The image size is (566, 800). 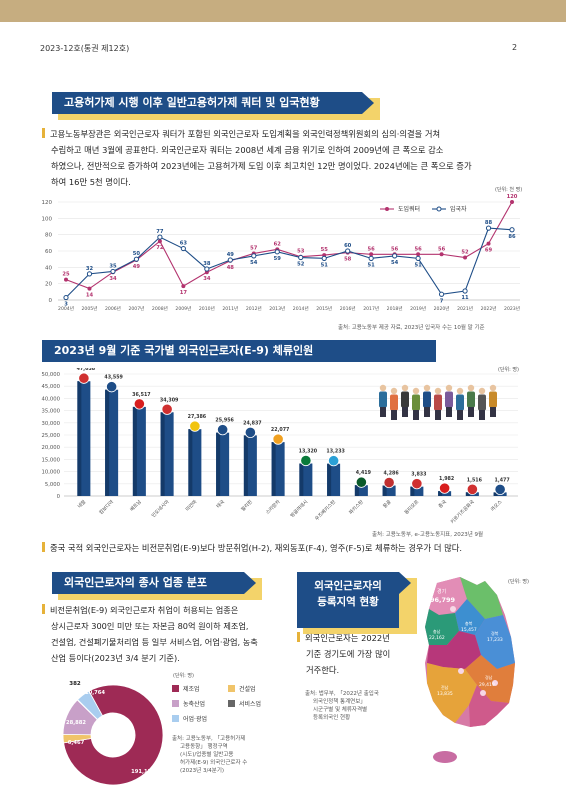 What do you see at coordinates (411, 328) in the screenshot?
I see `chart1-source: 출처: 고용노동부 제공 자료, 2023년 입국자 수는 10월 말 기준` at bounding box center [411, 328].